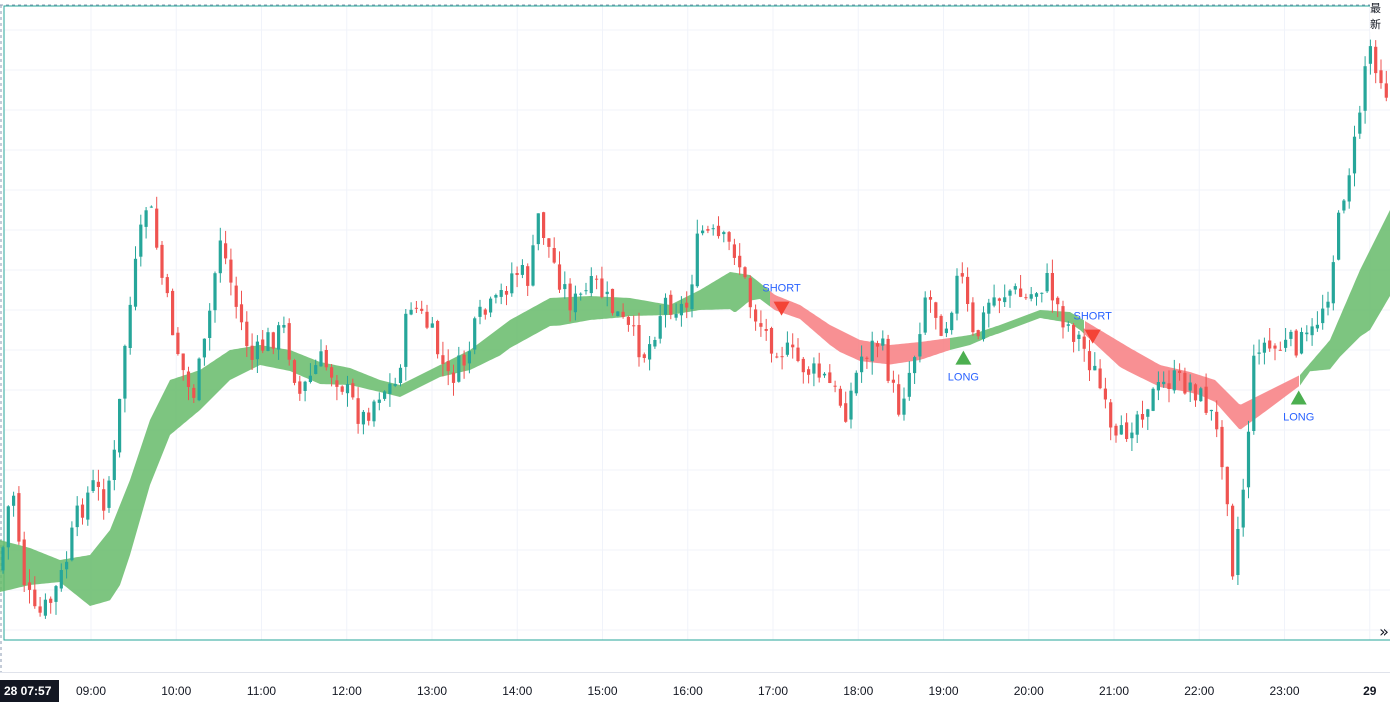 The image size is (1390, 711). Describe the element at coordinates (1380, 16) in the screenshot. I see `corner-label: 最新` at that location.